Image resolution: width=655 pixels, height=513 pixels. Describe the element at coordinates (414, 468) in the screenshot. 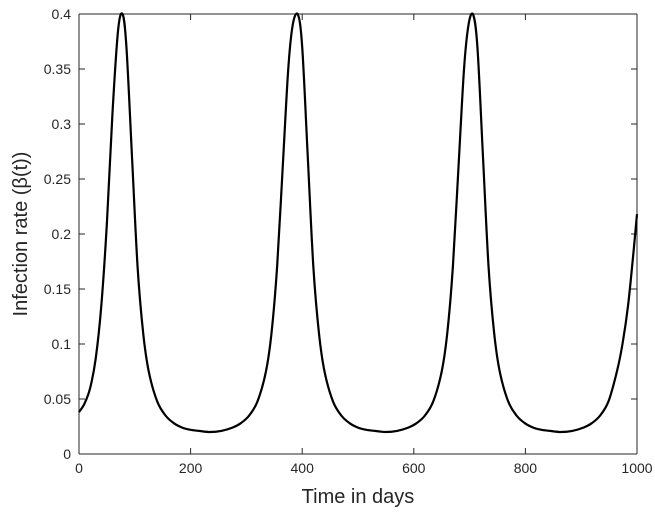

I see `x-tick-label: 600` at that location.